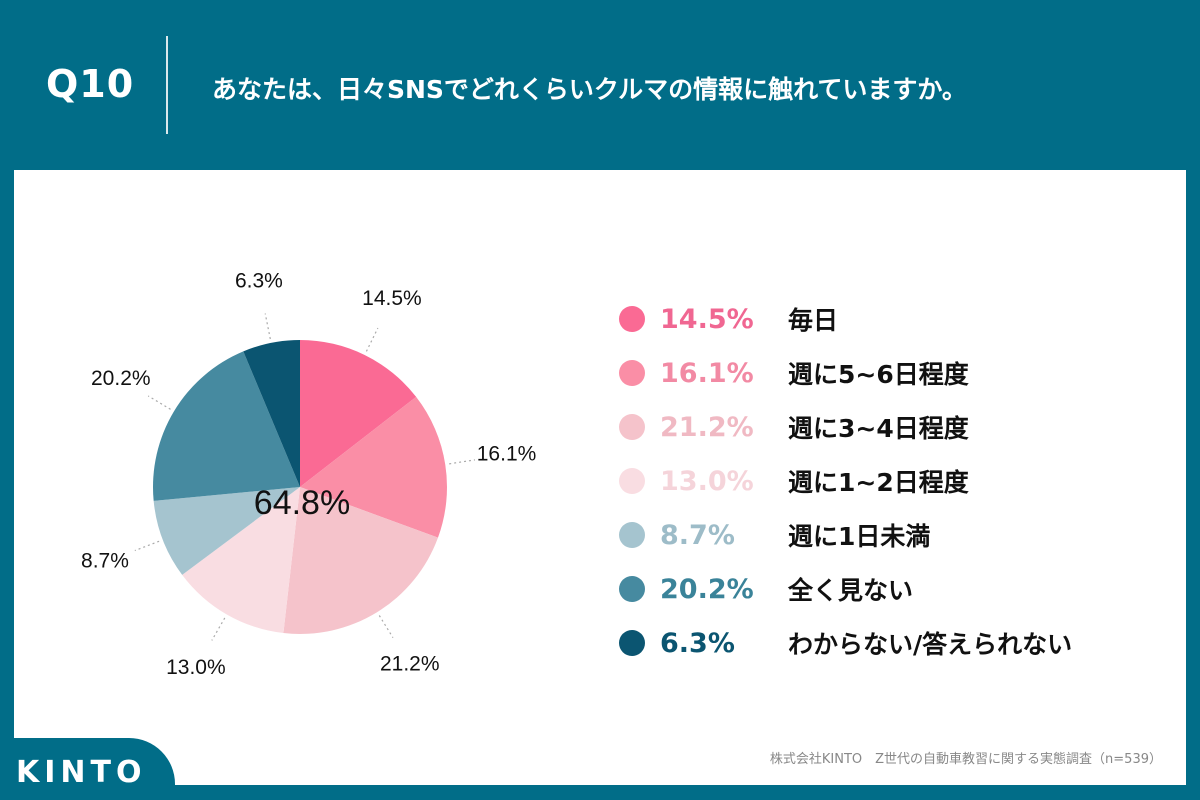 The image size is (1200, 800). I want to click on legend-percent: 14.5%, so click(707, 319).